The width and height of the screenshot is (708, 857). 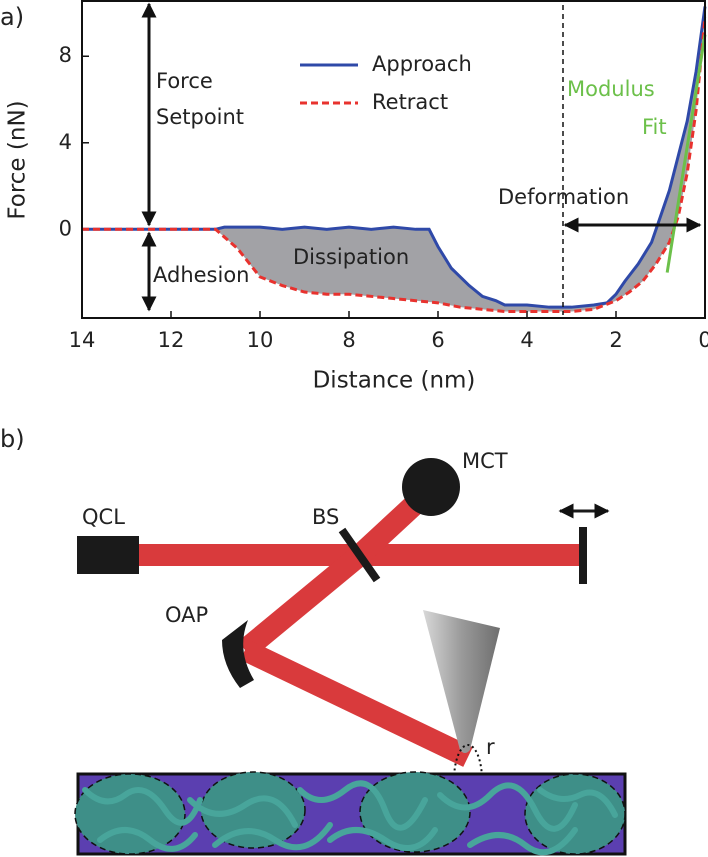 What do you see at coordinates (437, 340) in the screenshot?
I see `x-tick-label: 6` at bounding box center [437, 340].